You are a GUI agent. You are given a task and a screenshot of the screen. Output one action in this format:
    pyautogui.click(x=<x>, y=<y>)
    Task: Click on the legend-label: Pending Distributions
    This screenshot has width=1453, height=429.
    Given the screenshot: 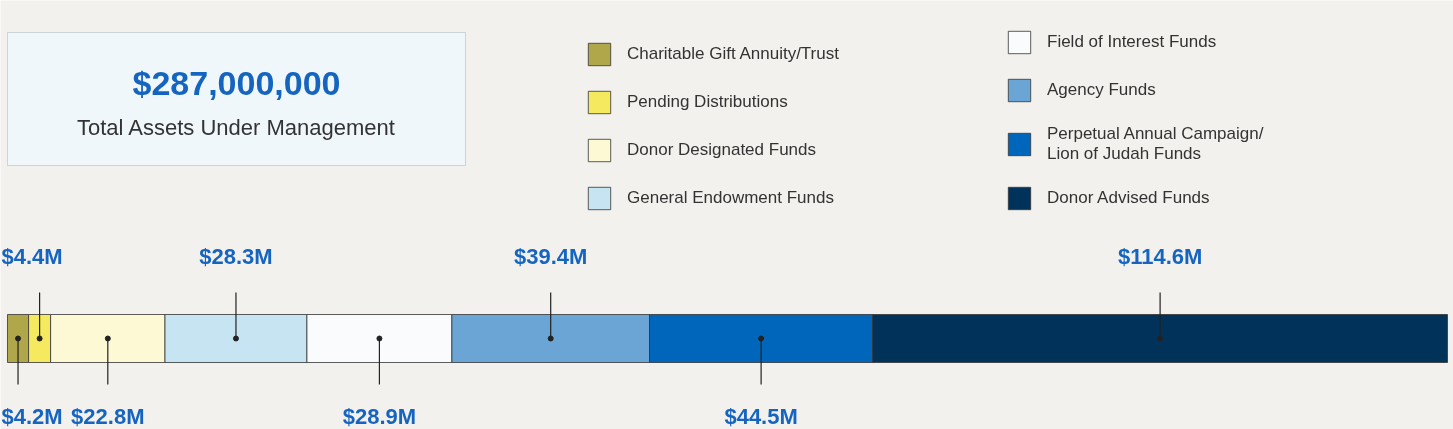 What is the action you would take?
    pyautogui.click(x=707, y=102)
    